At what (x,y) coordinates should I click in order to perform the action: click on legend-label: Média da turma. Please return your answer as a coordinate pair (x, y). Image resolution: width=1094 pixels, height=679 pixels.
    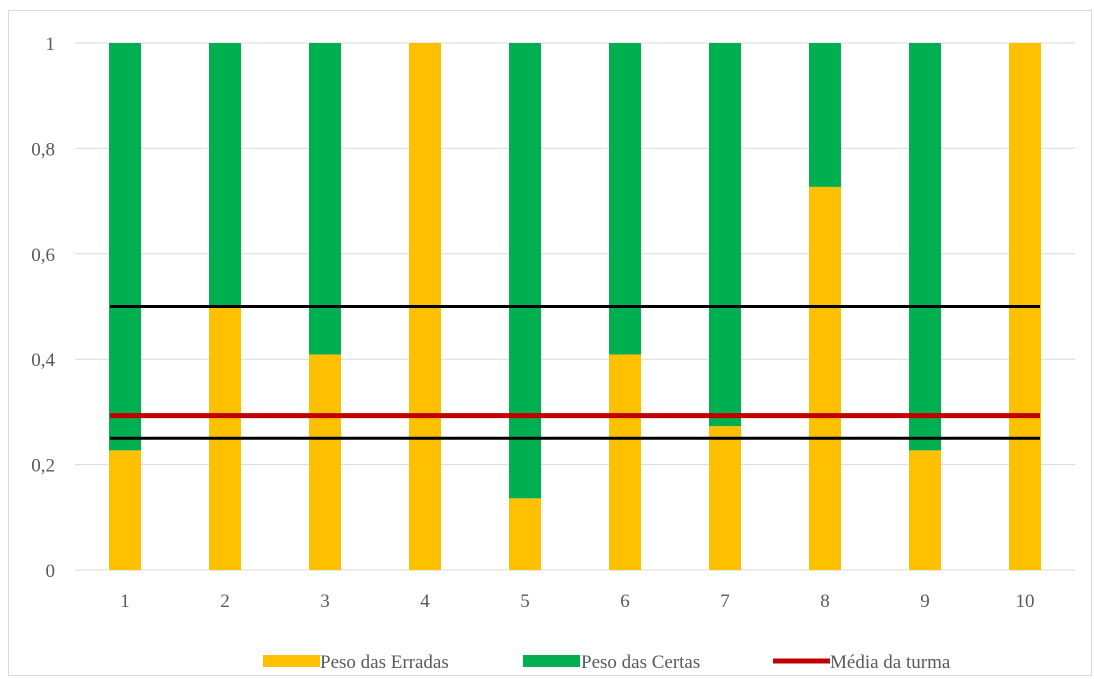
    Looking at the image, I should click on (890, 662).